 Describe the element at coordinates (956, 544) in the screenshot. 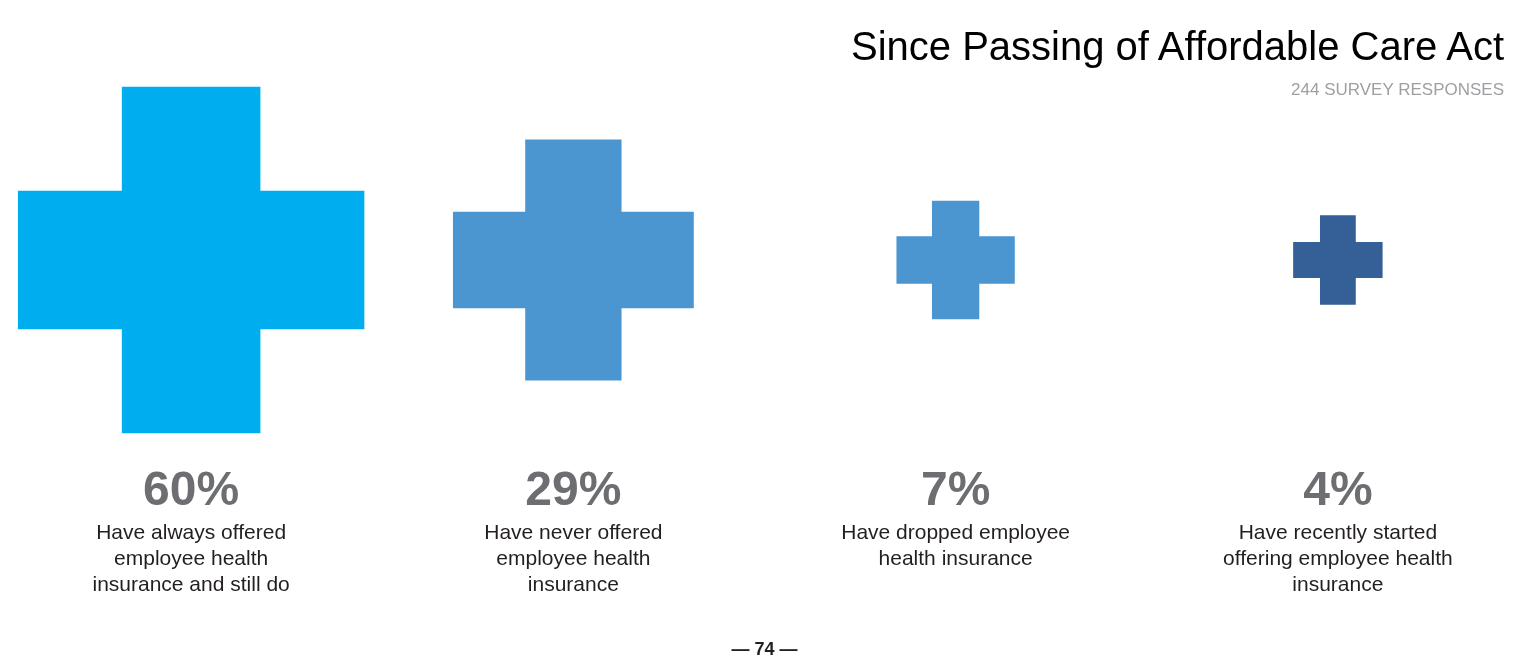

I see `category-label: Have dropped employee health insurance` at that location.